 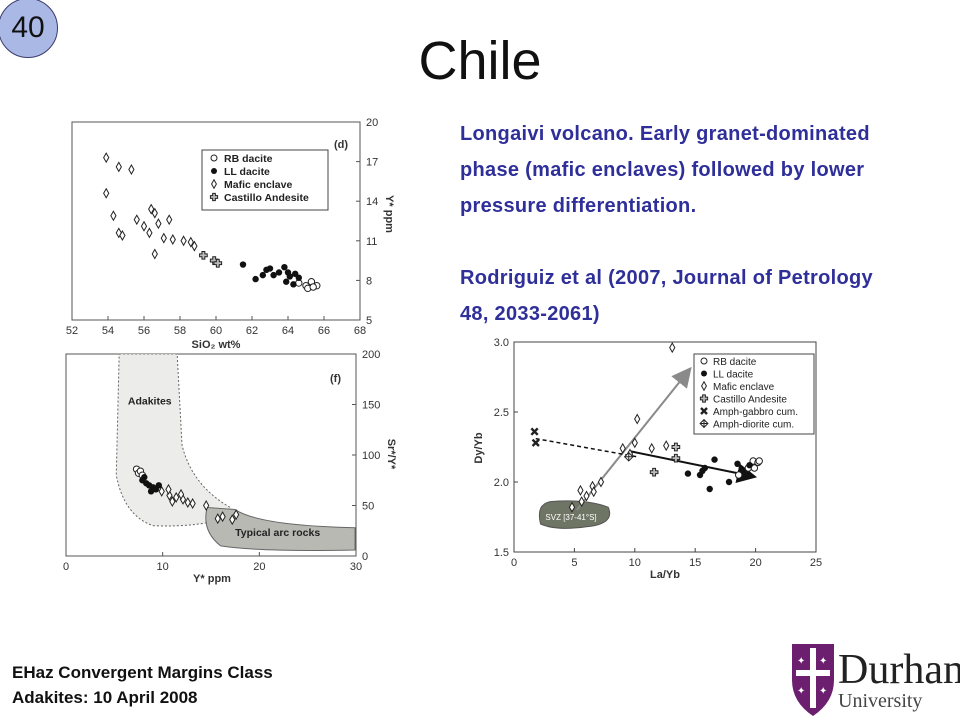 What do you see at coordinates (335, 379) in the screenshot?
I see `panel-label: (f)` at bounding box center [335, 379].